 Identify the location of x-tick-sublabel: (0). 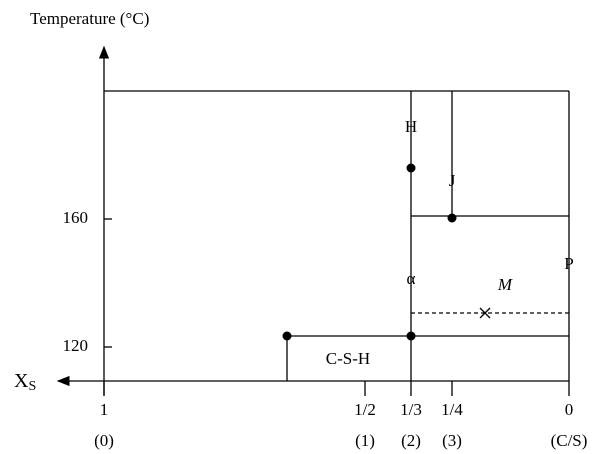
(104, 440).